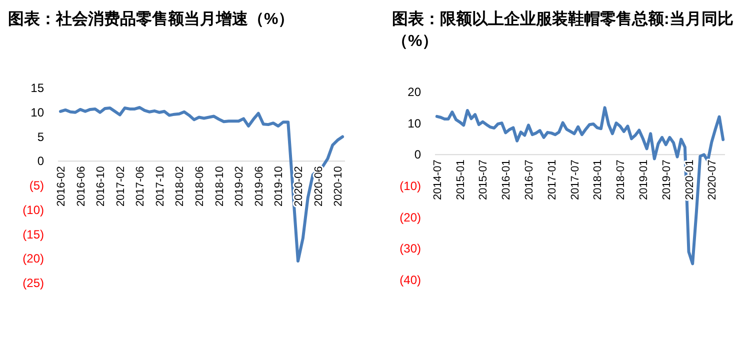 The width and height of the screenshot is (755, 339). What do you see at coordinates (563, 30) in the screenshot?
I see `chart-title: 图表：限额以上企业服装鞋帽零售总额:当月同比（%）` at bounding box center [563, 30].